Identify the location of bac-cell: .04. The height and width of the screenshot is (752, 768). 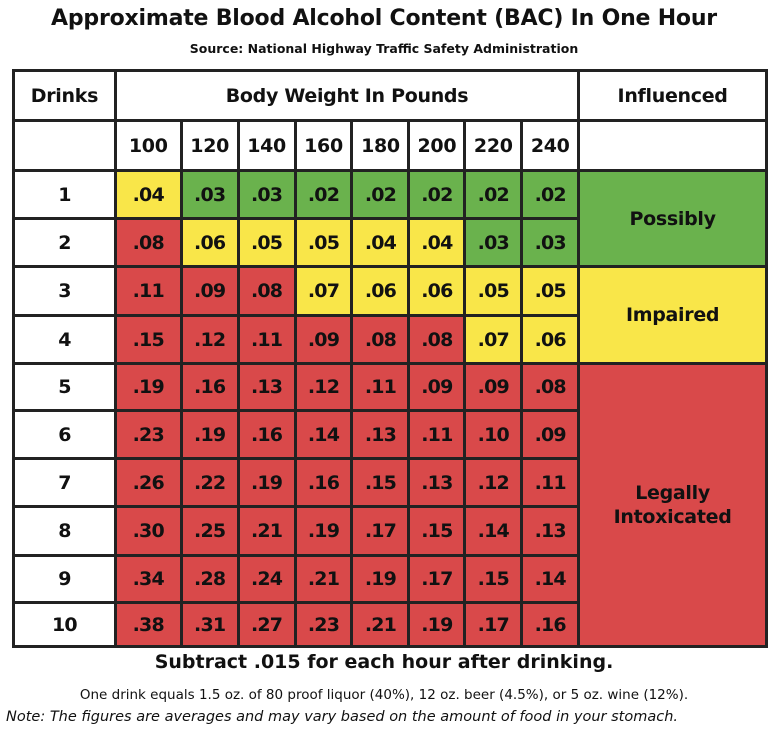
(148, 194).